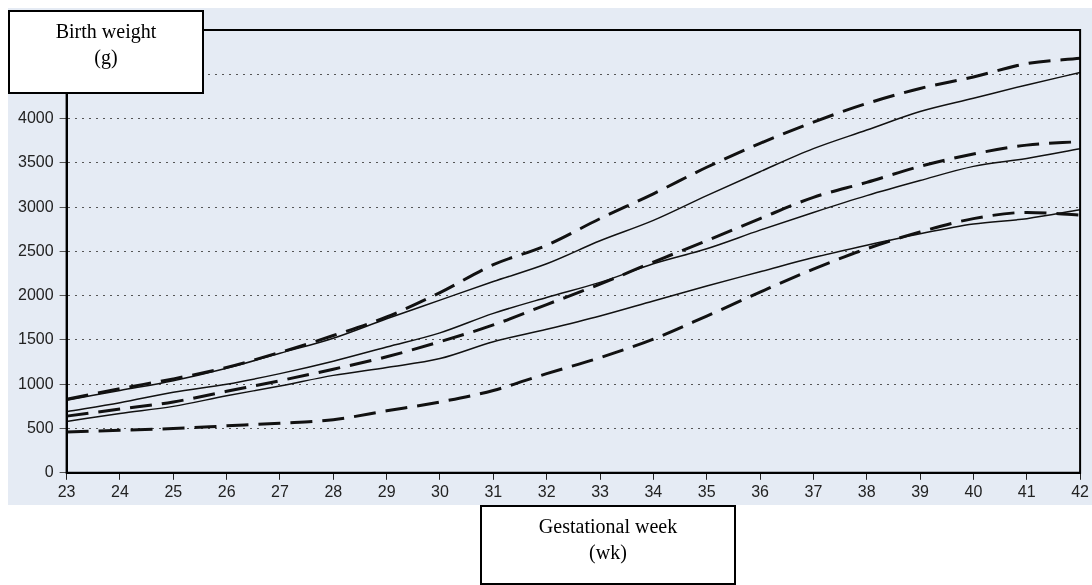  Describe the element at coordinates (36, 339) in the screenshot. I see `y-tick-label: 1500` at that location.